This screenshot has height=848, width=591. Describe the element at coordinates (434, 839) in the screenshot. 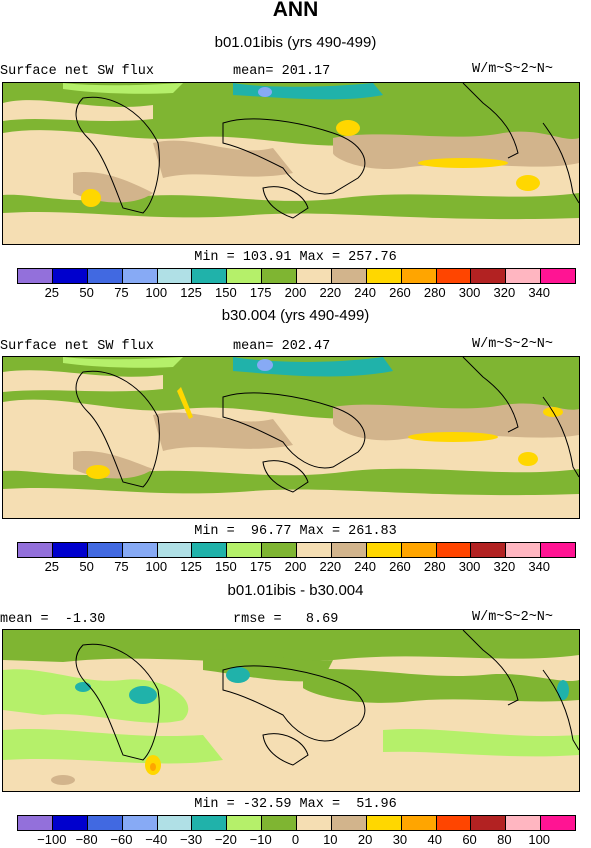

I see `colorbar-tick-label: 40` at that location.